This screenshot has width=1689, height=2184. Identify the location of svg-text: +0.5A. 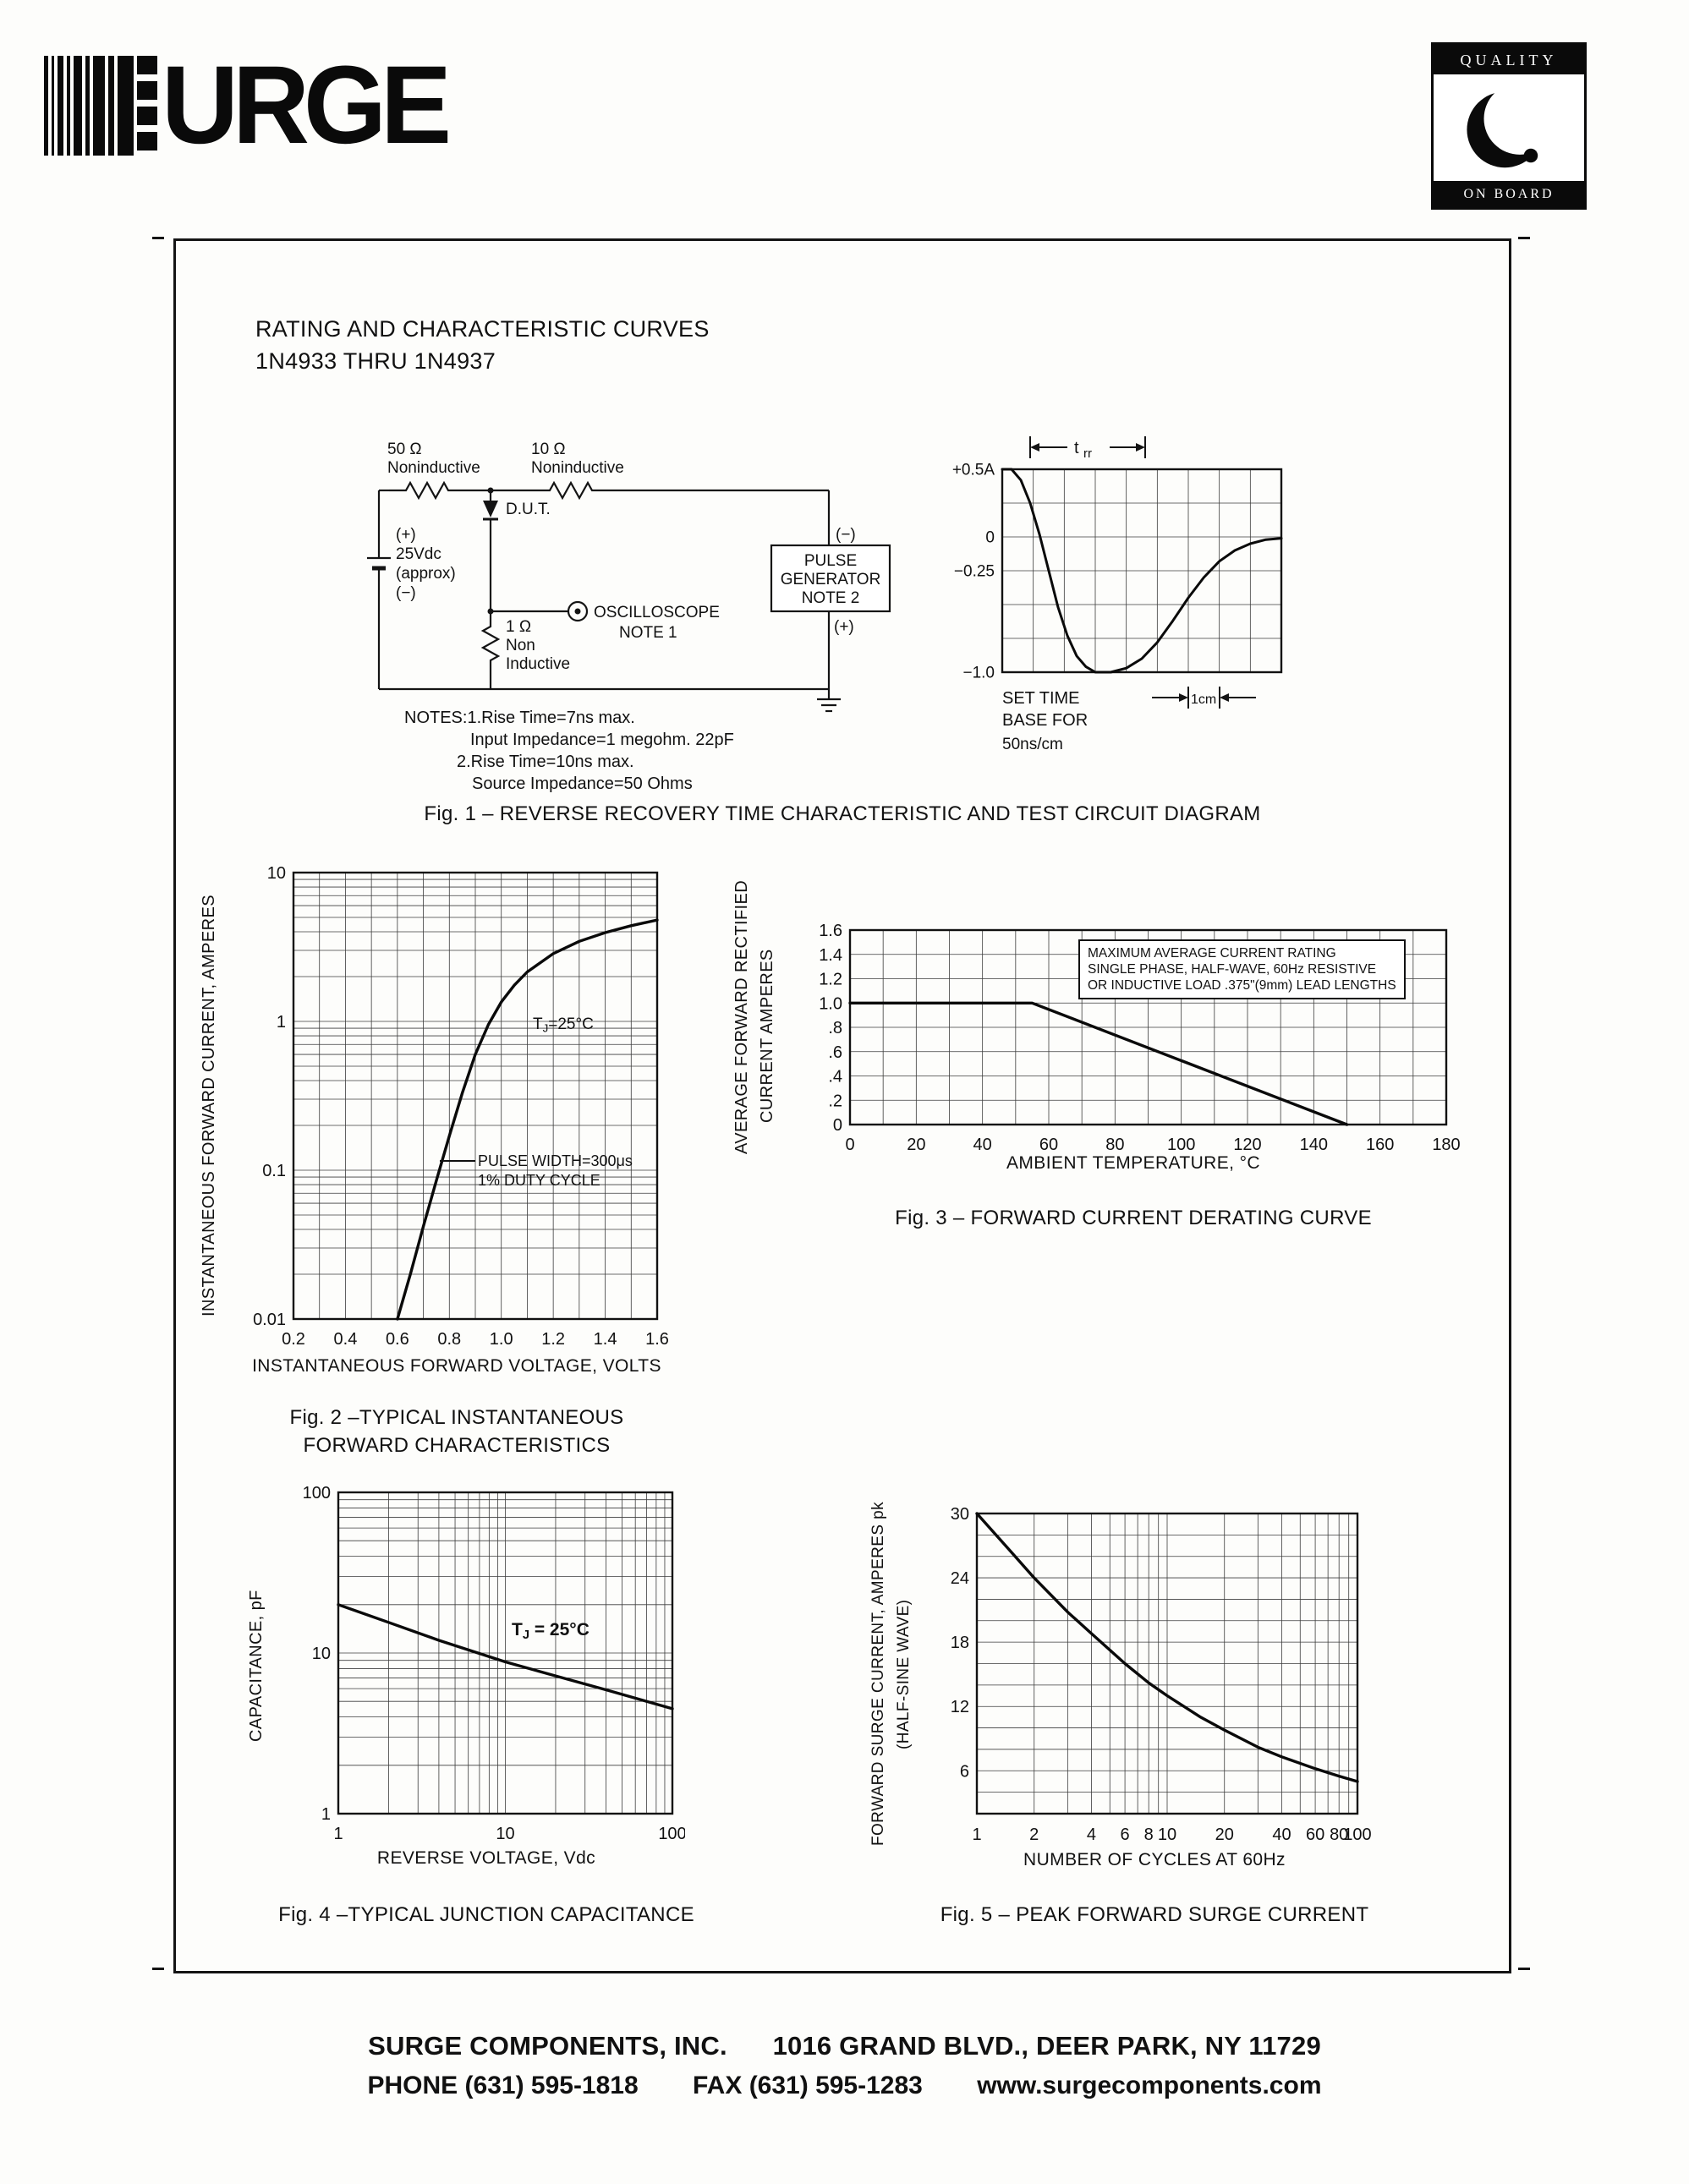
(973, 471).